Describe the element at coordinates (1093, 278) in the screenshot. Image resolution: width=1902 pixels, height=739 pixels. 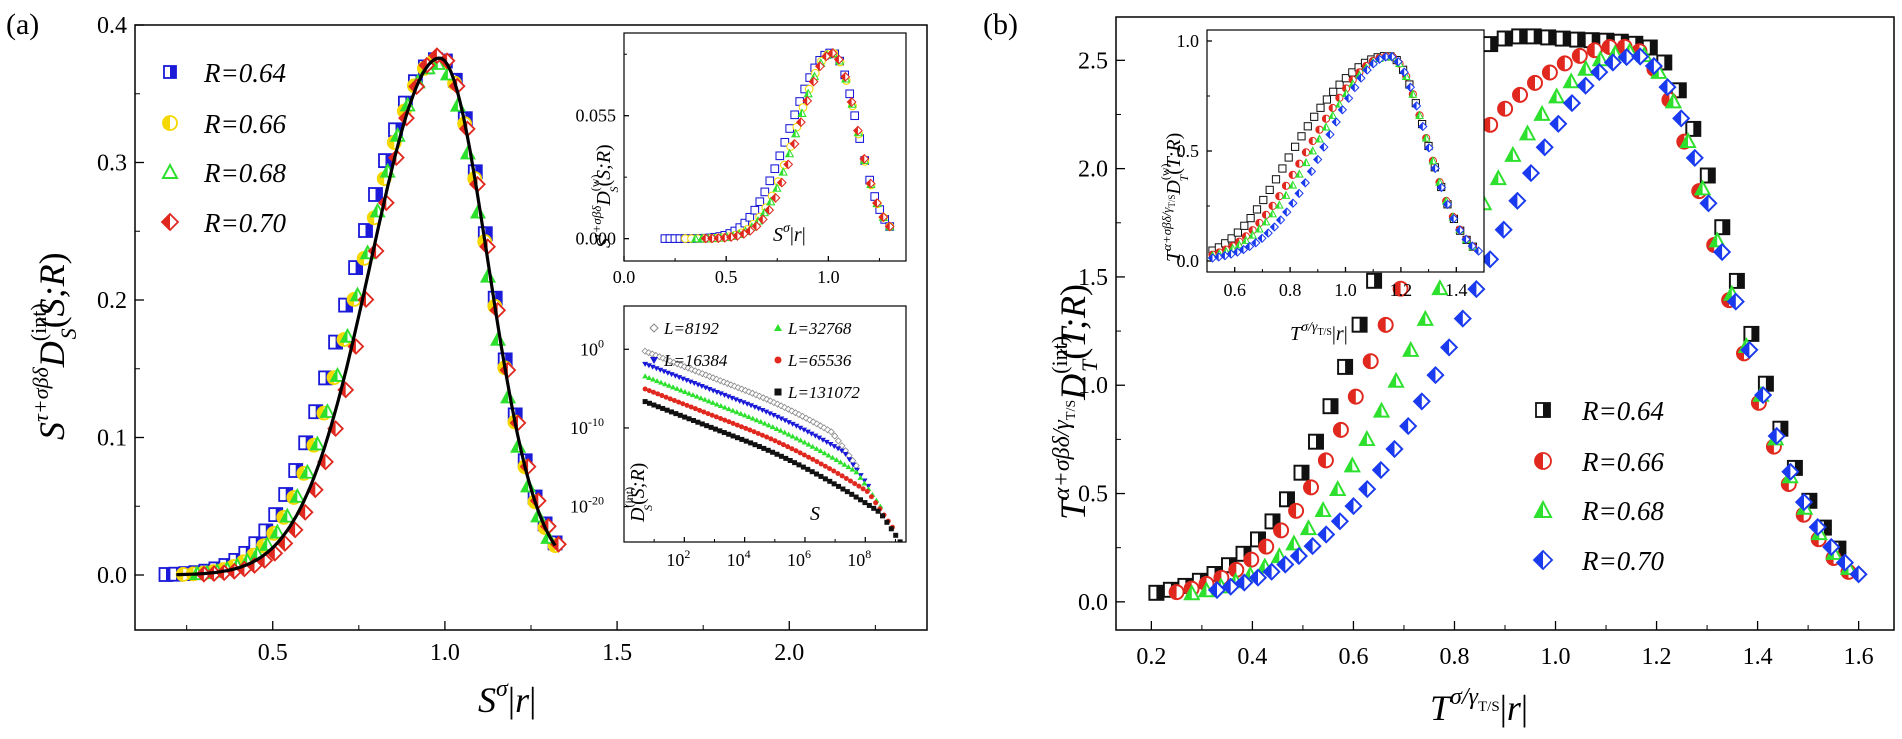
I see `y-tick-label: 1.5` at that location.